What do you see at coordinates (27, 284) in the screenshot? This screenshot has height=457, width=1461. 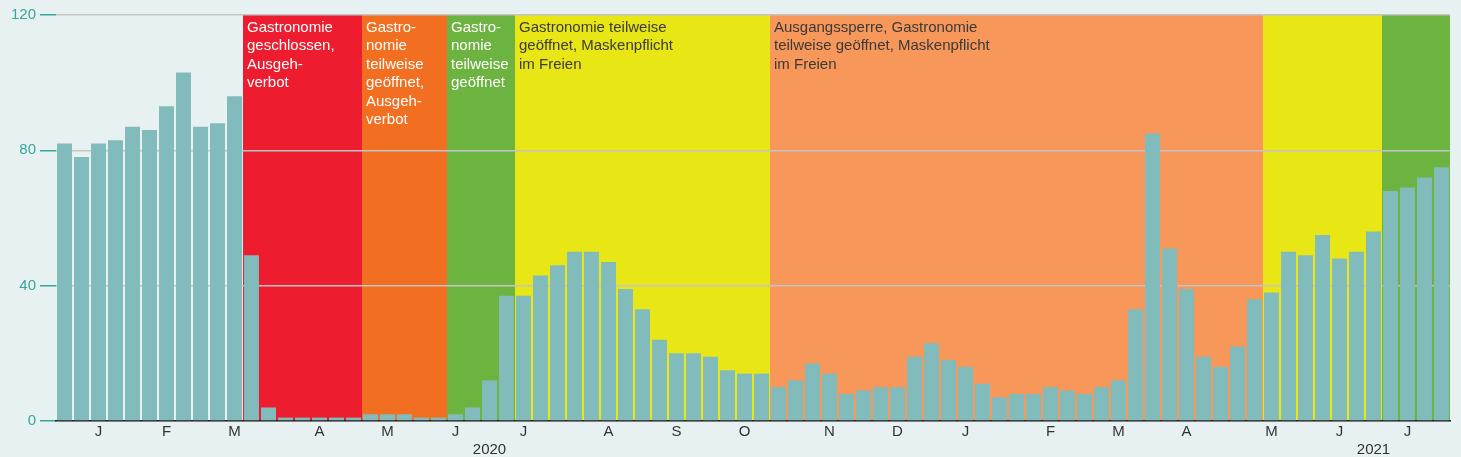 I see `y-tick-label: 40` at bounding box center [27, 284].